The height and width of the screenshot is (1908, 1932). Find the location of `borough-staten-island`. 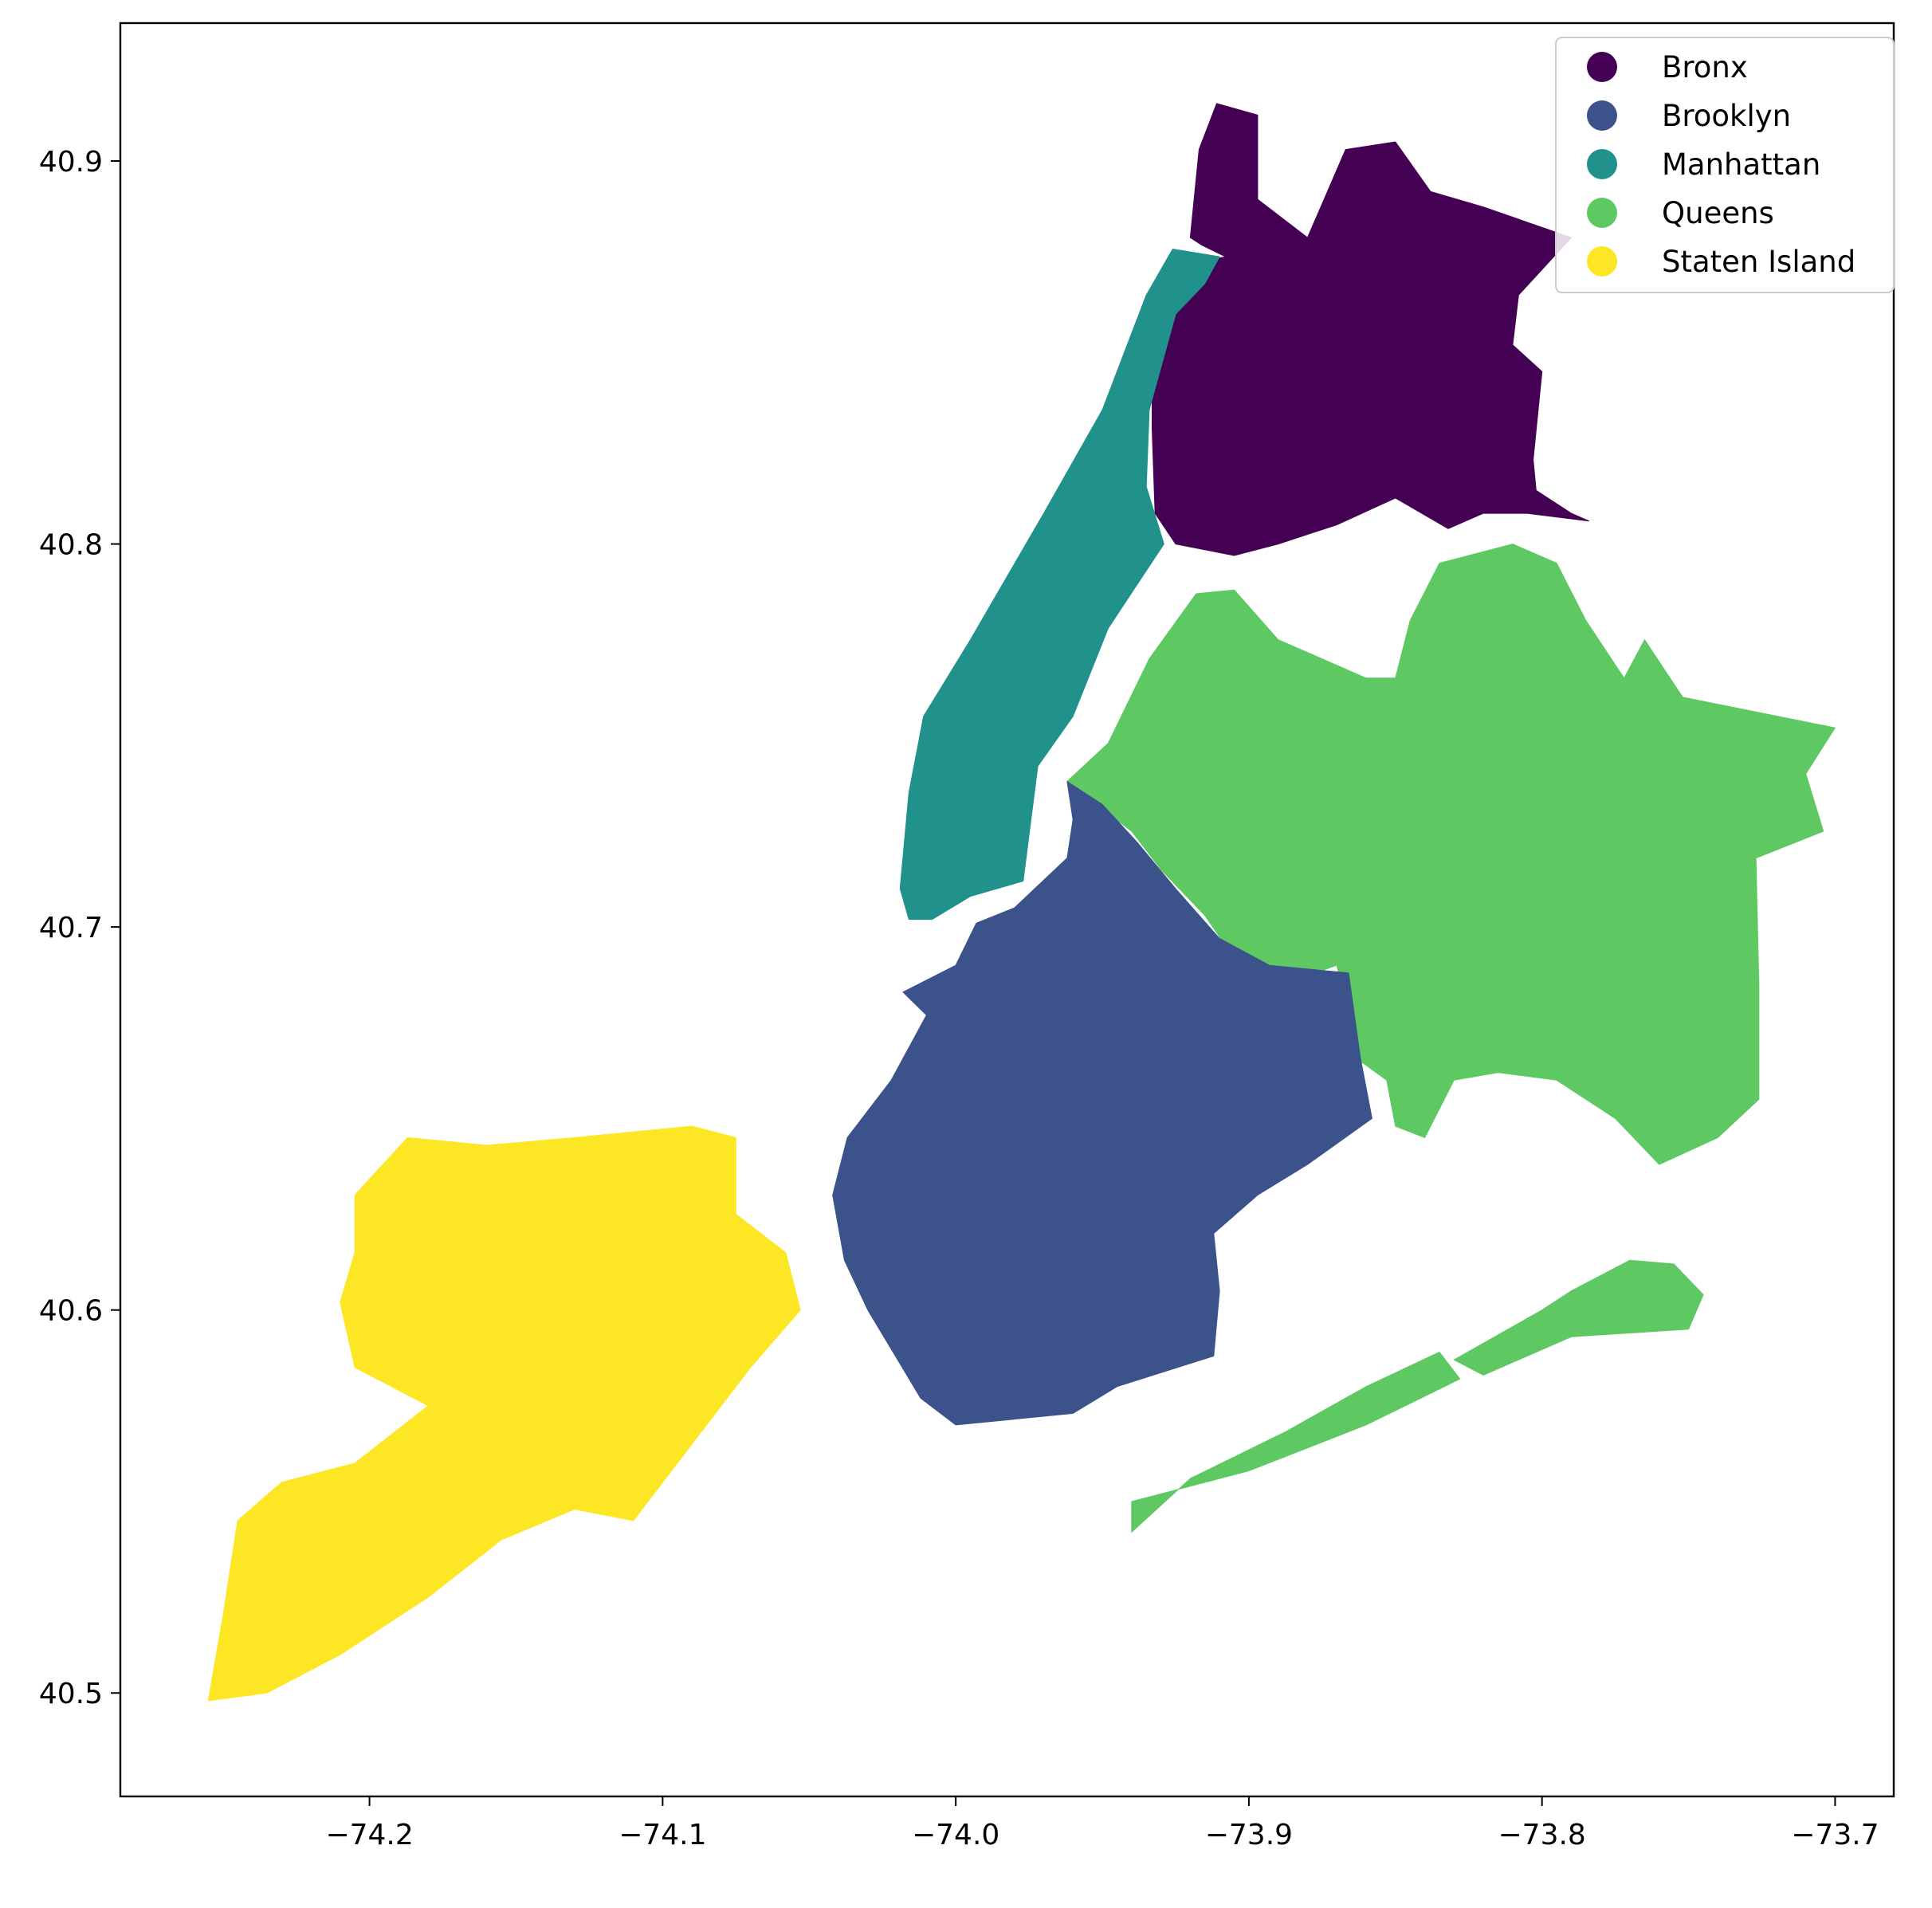

borough-staten-island is located at coordinates (504, 1413).